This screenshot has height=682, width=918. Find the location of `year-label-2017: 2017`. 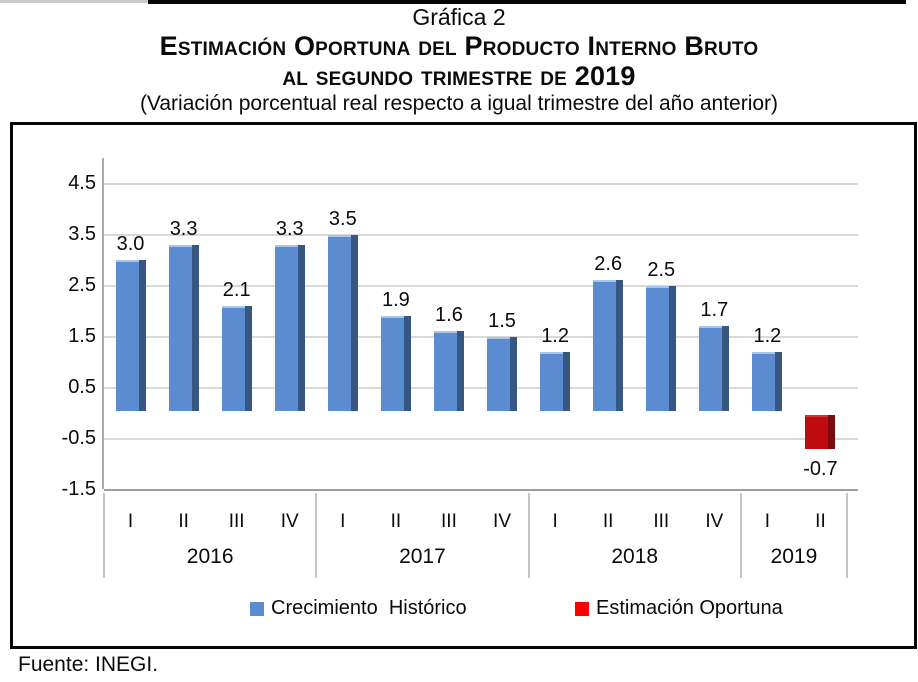

year-label-2017: 2017 is located at coordinates (422, 556).